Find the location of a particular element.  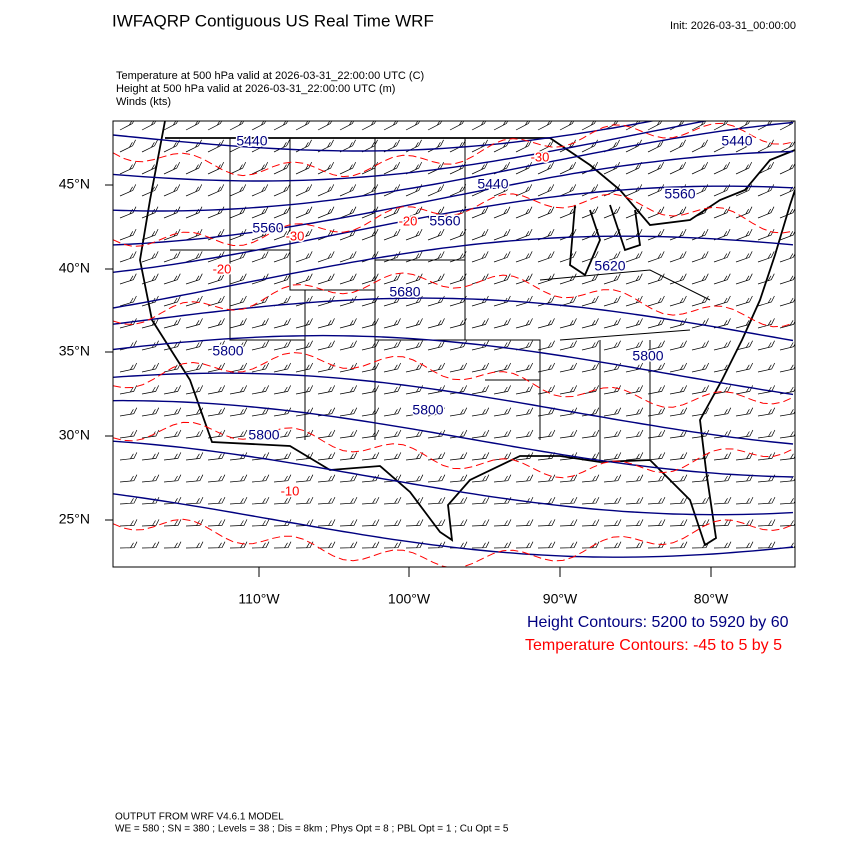

temperature-label: -20 is located at coordinates (222, 268).